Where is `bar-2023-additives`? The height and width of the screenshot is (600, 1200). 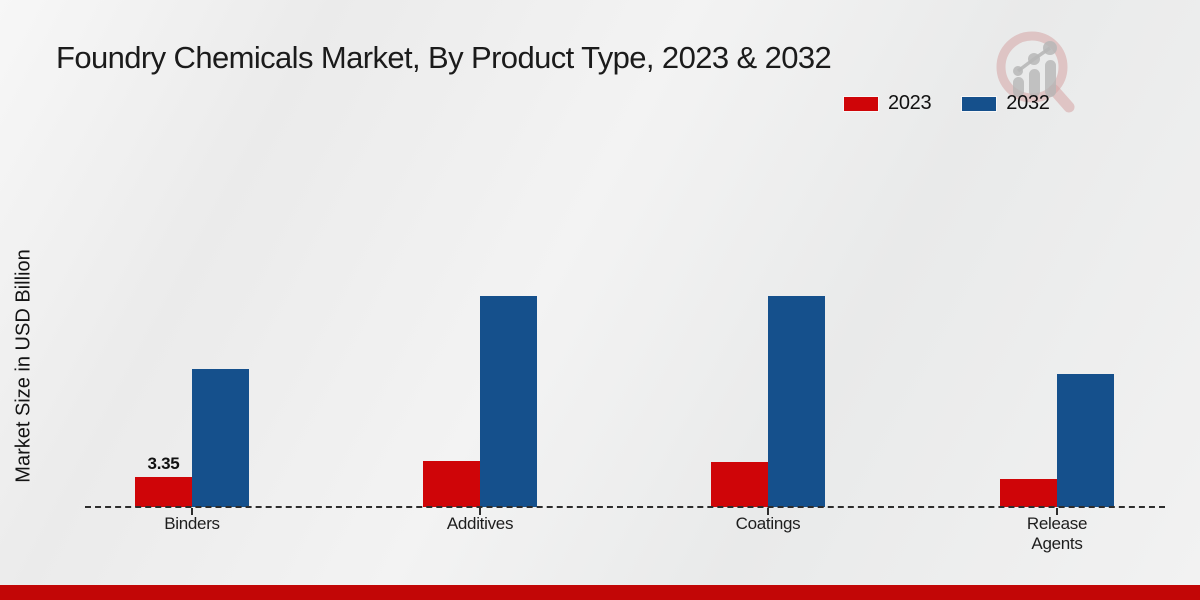
bar-2023-additives is located at coordinates (451, 484).